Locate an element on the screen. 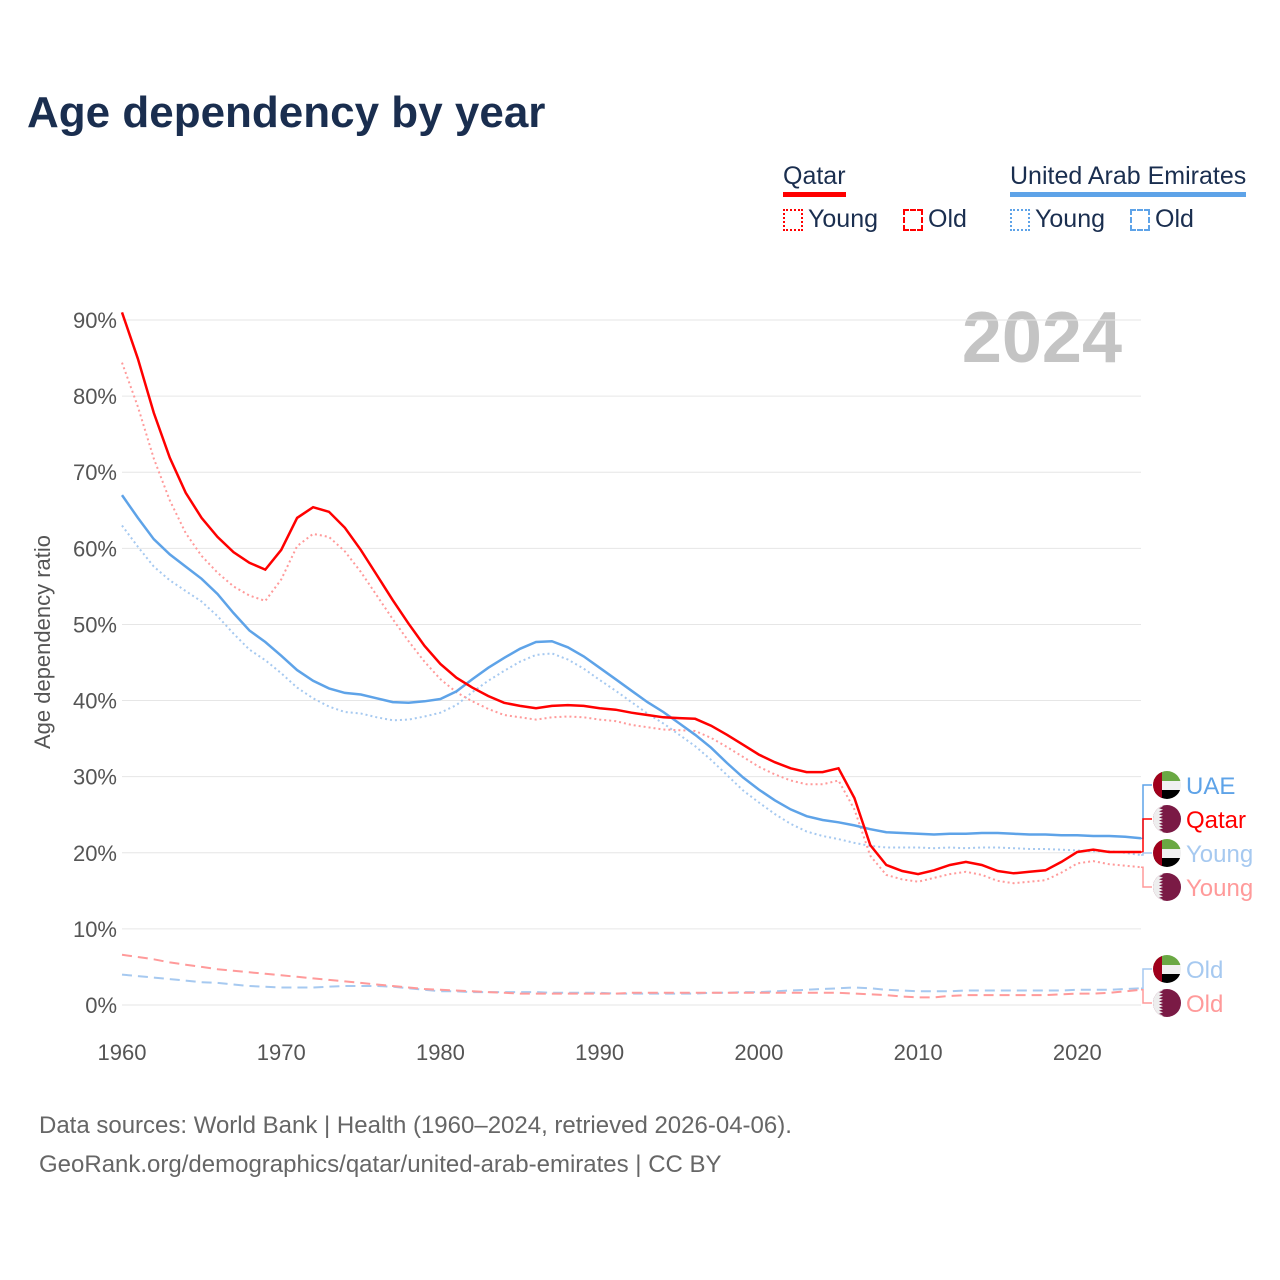 Image resolution: width=1280 pixels, height=1280 pixels. y-tick-label: 70% is located at coordinates (95, 472).